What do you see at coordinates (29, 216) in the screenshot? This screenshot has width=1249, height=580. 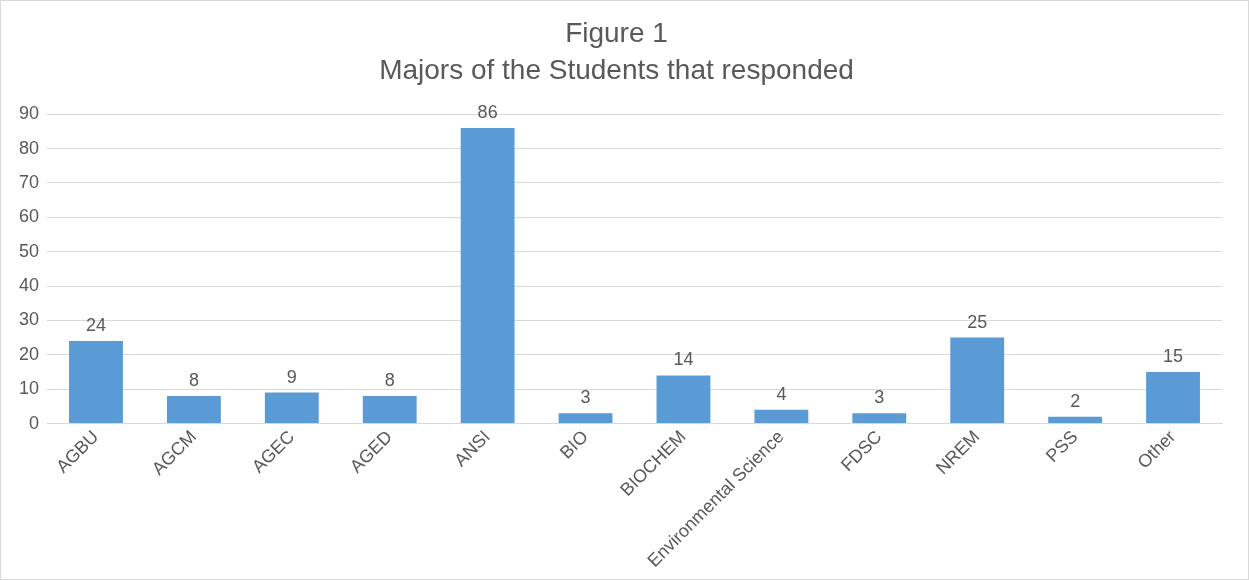 I see `y-tick-label: 60` at bounding box center [29, 216].